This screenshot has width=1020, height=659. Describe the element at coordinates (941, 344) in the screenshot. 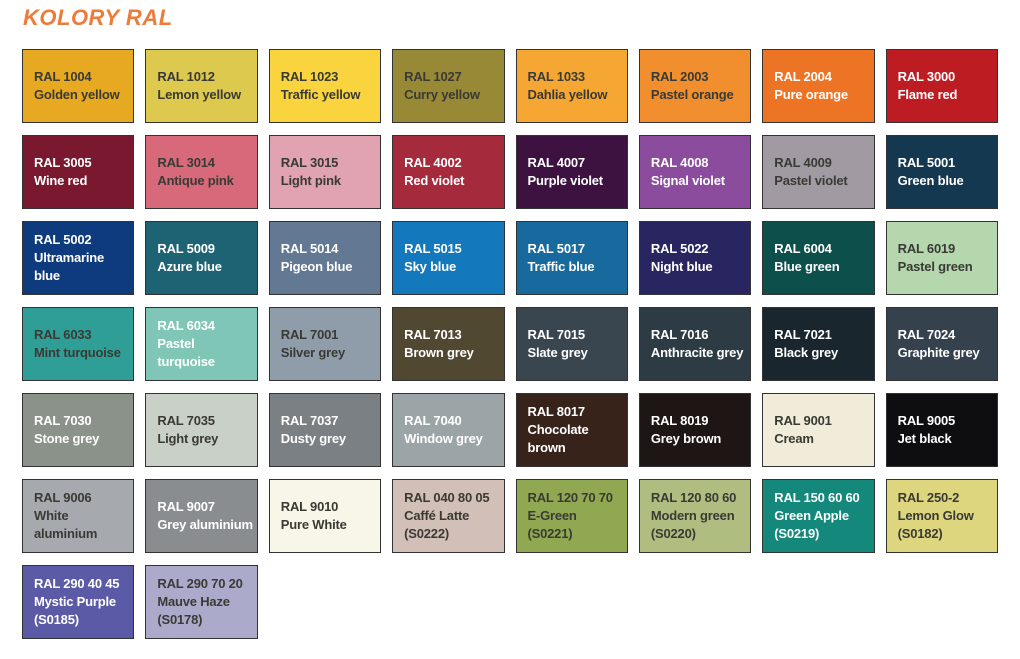

I see `color-swatch: RAL 7024 Graphite grey` at that location.